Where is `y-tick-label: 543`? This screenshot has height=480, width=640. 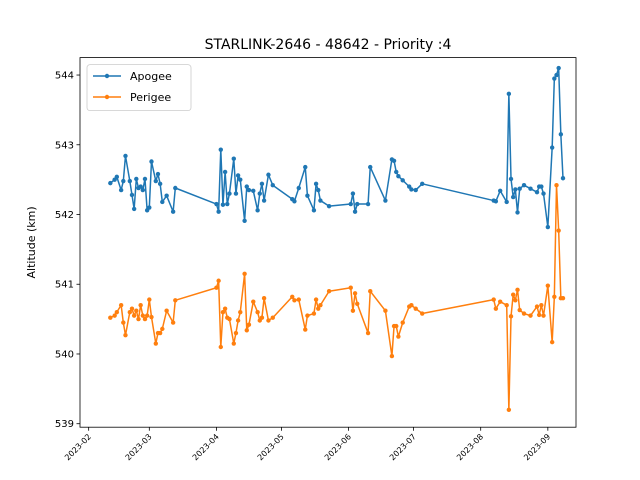
y-tick-label: 543 is located at coordinates (64, 145).